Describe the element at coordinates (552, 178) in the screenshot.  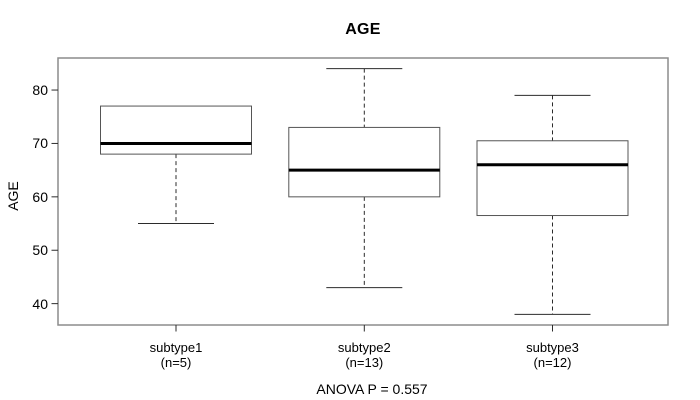
I see `boxplot-box-subtype3` at that location.